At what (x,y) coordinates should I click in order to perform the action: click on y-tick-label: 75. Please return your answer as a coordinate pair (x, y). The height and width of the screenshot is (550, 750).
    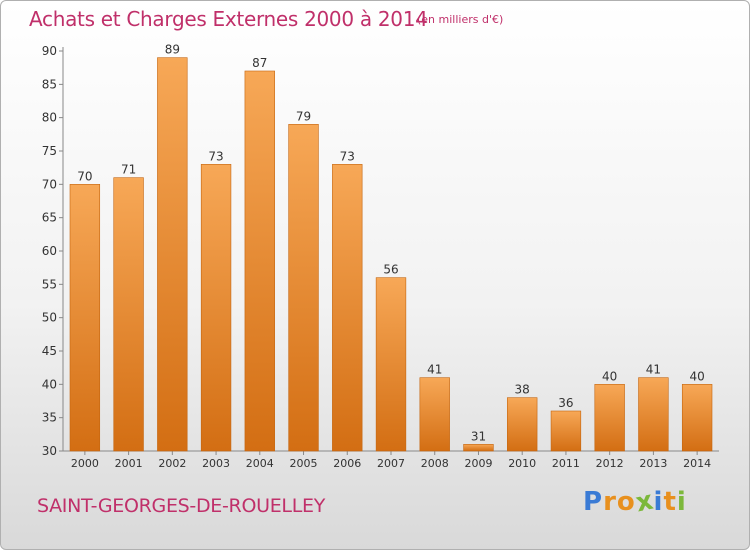
    Looking at the image, I should click on (49, 151).